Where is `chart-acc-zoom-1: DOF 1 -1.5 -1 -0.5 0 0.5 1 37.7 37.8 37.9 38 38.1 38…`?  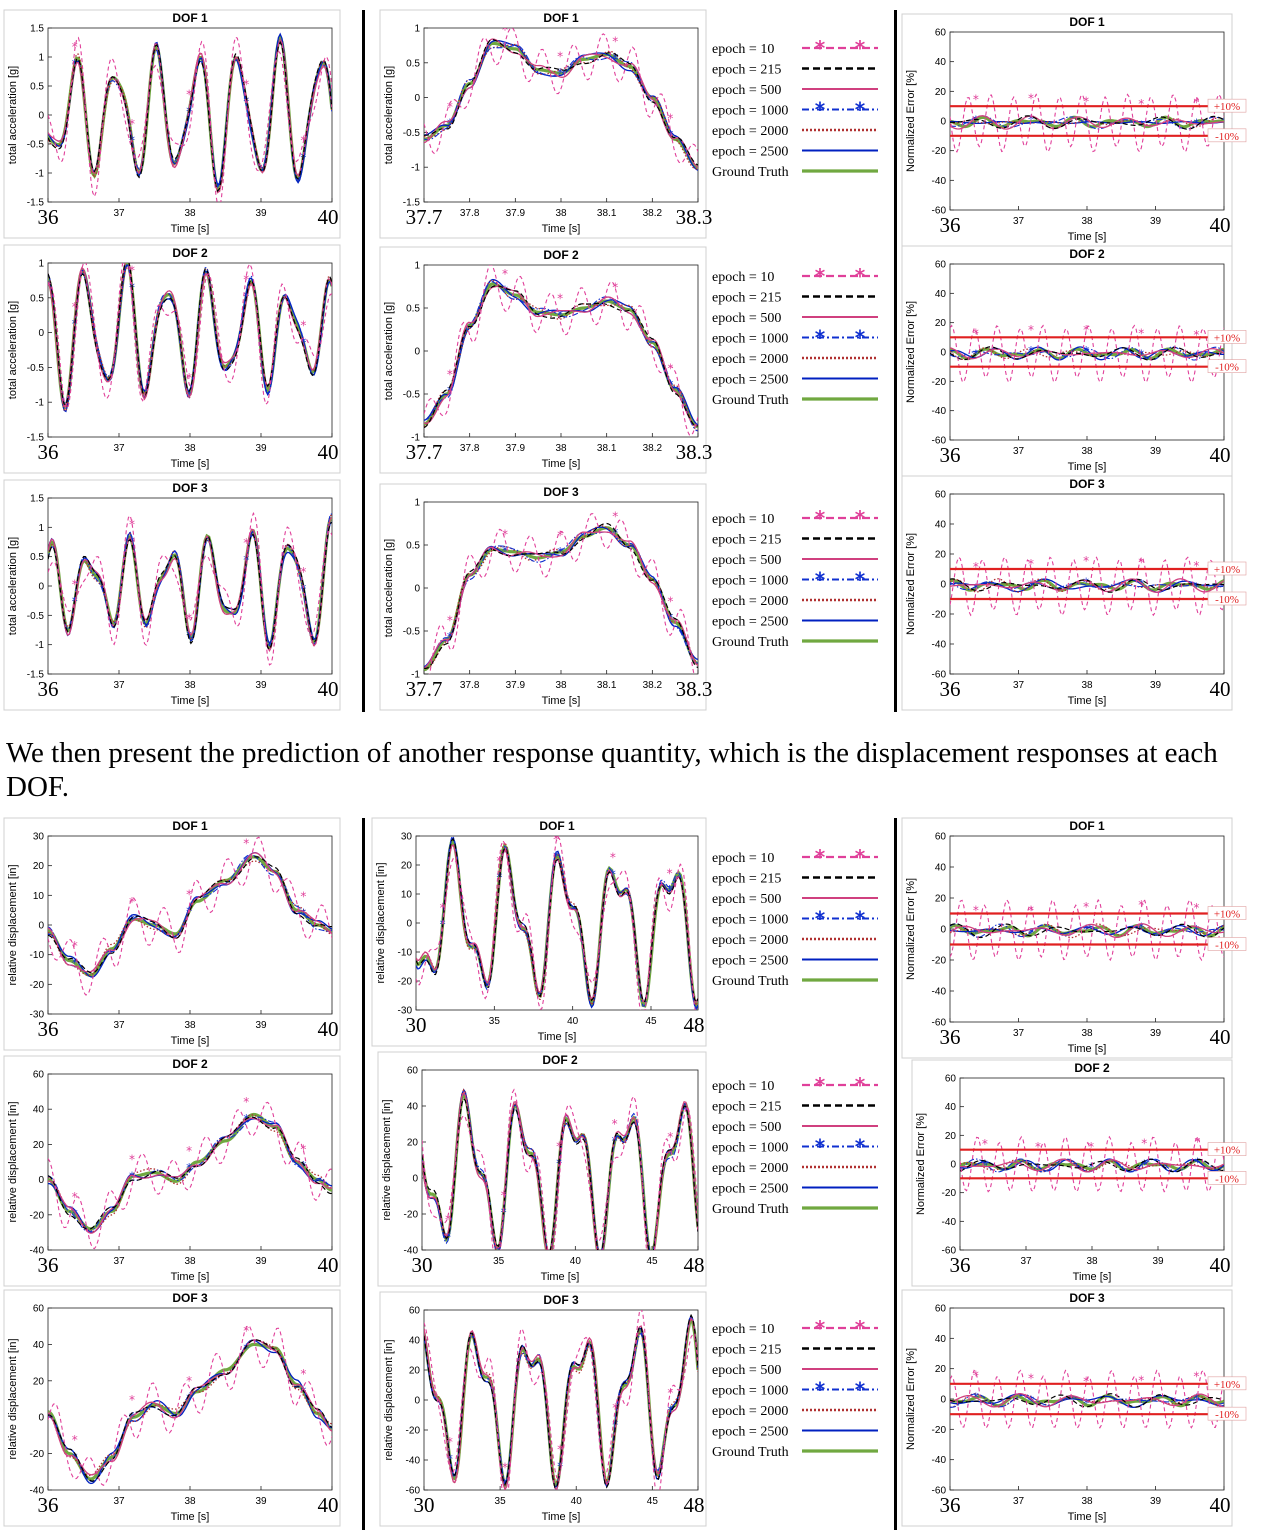 chart-acc-zoom-1: DOF 1 -1.5 -1 -0.5 0 0.5 1 37.7 37.8 37.9 38 38.1 38… is located at coordinates (545, 124).